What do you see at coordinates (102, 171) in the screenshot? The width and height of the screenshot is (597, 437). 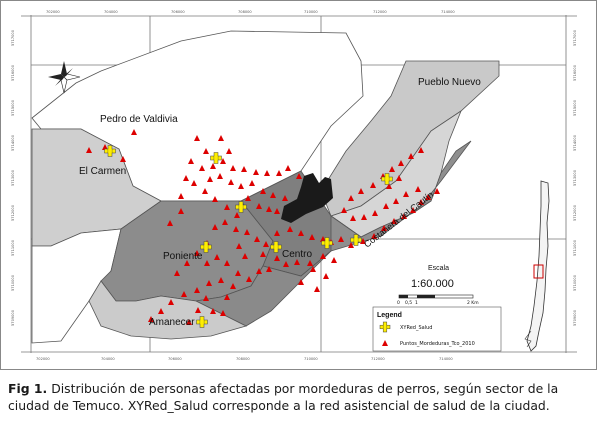 I see `sector-label-el-carmen: El Carmen` at bounding box center [102, 171].